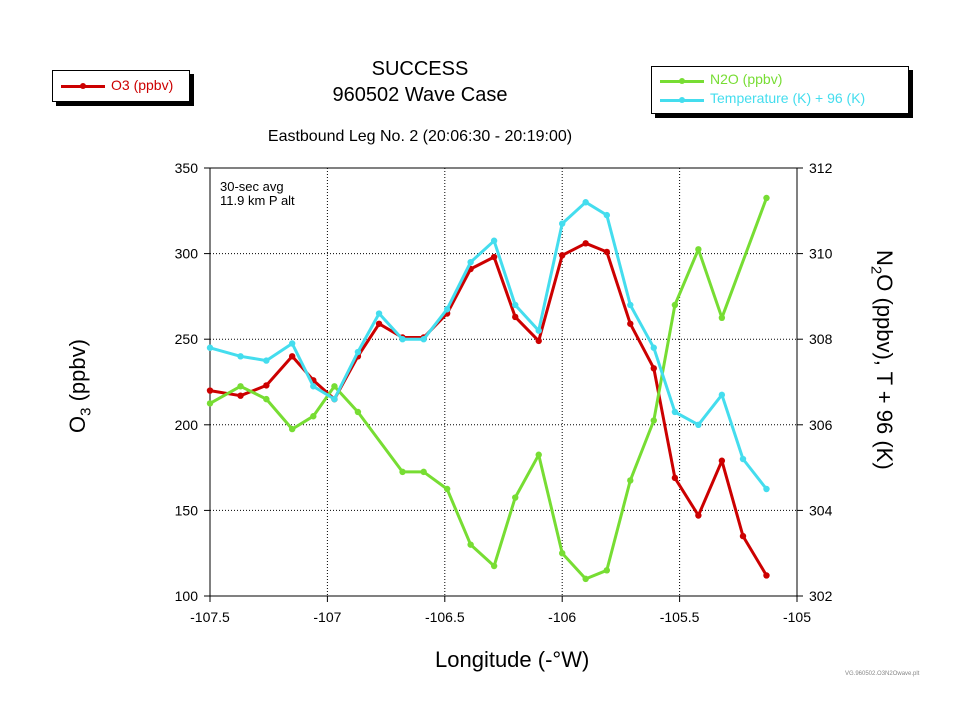 This screenshot has width=960, height=720. I want to click on y-right-label-sub: 2, so click(876, 270).